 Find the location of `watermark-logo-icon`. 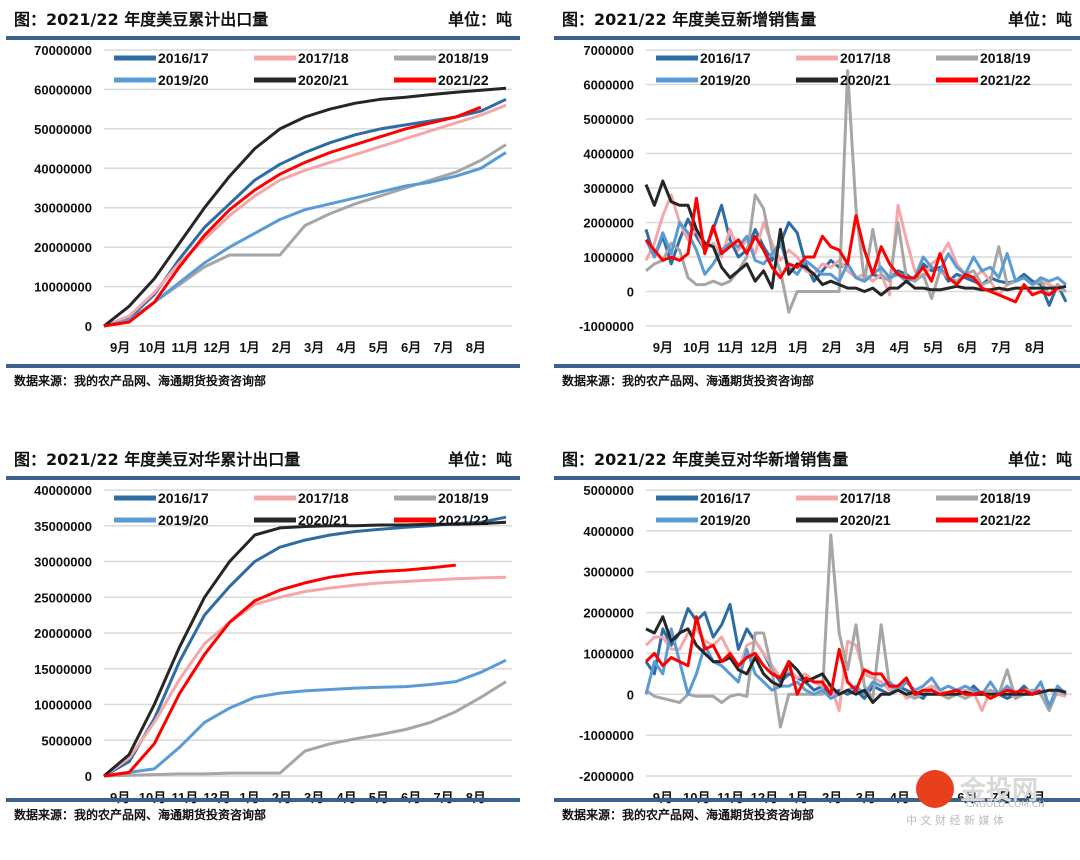

watermark-logo-icon is located at coordinates (935, 789).